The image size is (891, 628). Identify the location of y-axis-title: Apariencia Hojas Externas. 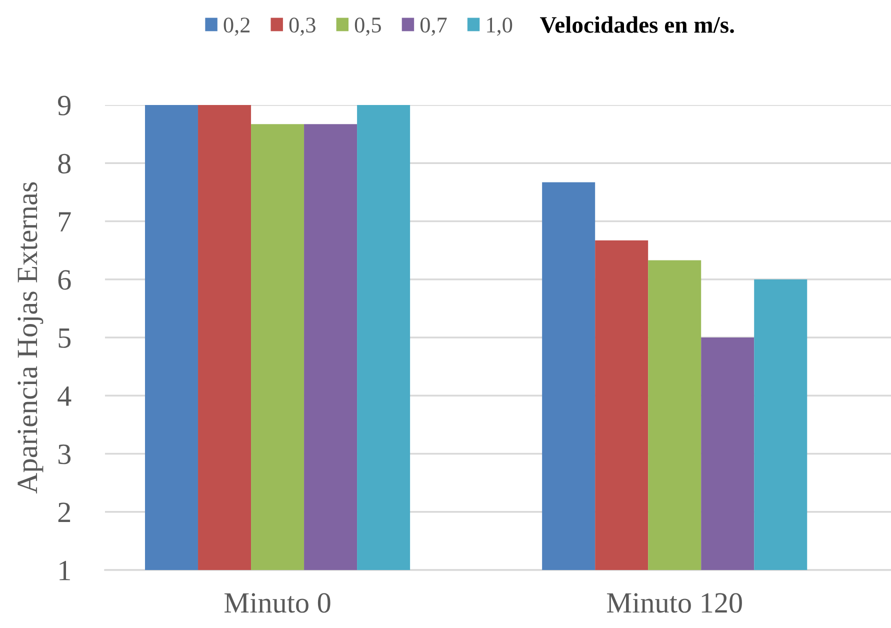
(31, 338).